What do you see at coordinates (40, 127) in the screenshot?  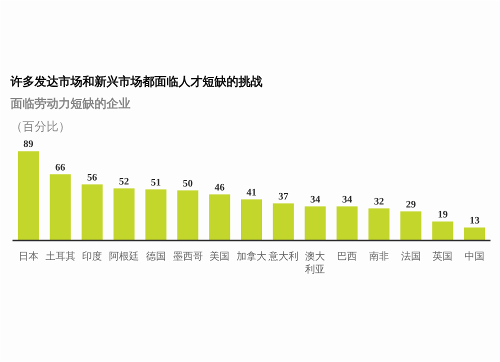 I see `y-axis-title: （百分比）` at bounding box center [40, 127].